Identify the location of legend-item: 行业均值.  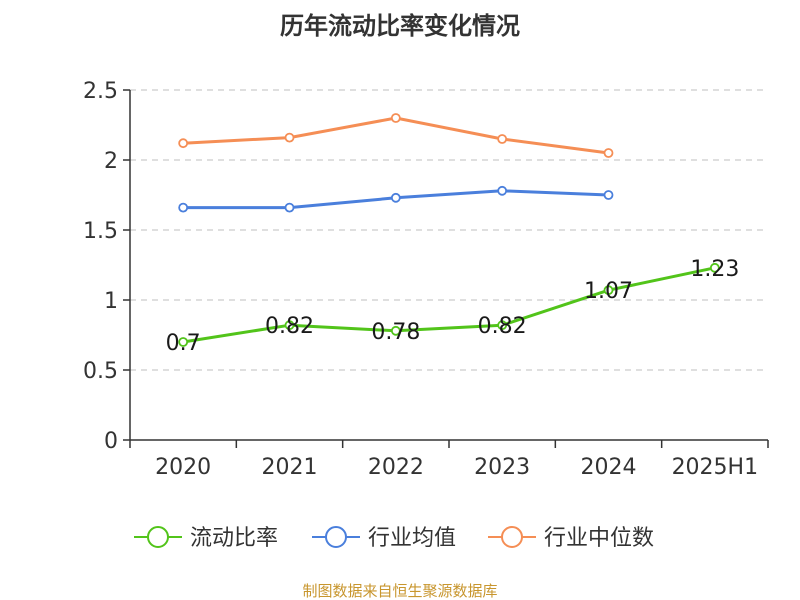
(384, 538).